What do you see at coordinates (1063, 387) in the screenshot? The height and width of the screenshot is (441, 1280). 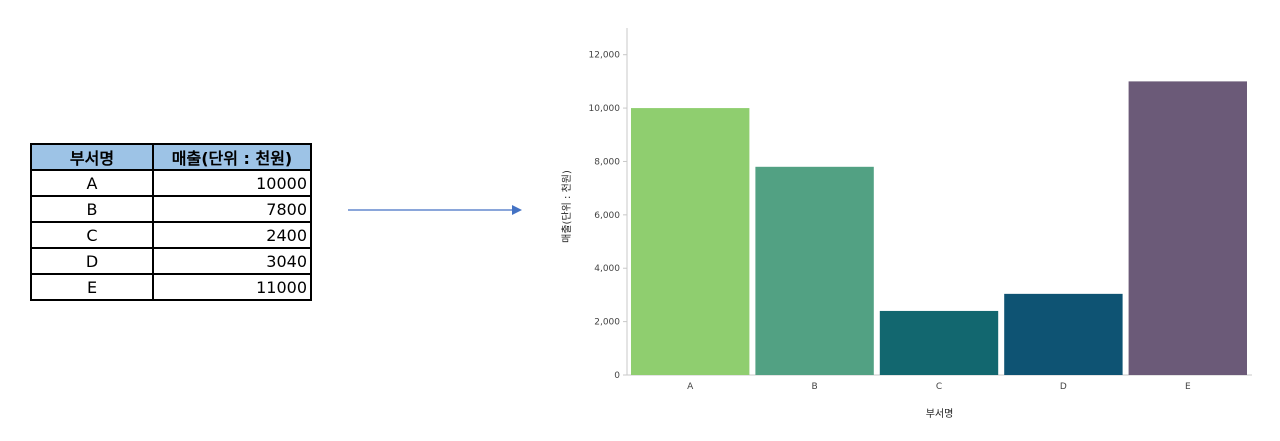 I see `x-tick-label: D` at bounding box center [1063, 387].